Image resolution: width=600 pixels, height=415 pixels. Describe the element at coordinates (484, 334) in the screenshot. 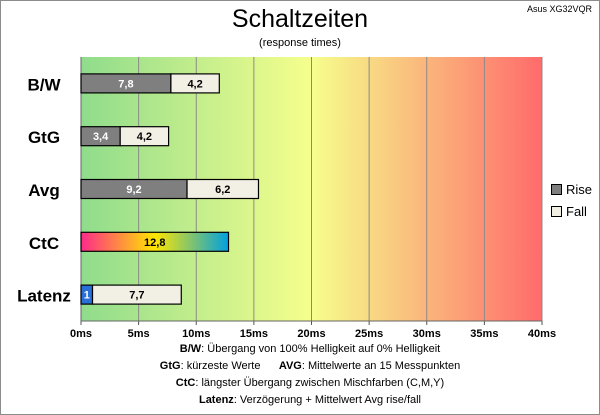

I see `x-tick-label: 35ms` at that location.